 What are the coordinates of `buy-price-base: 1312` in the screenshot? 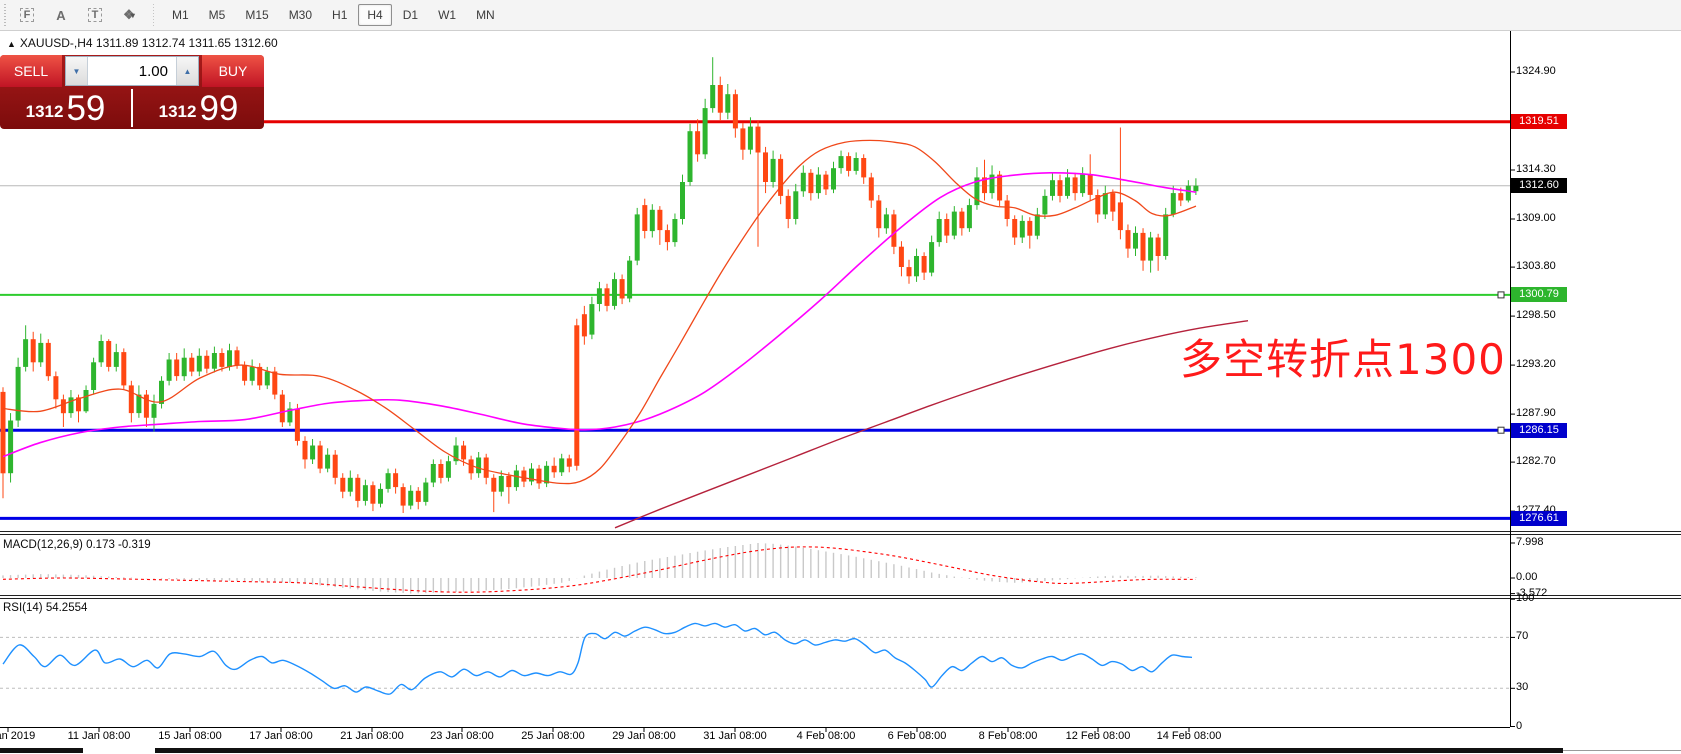 It's located at (177, 111).